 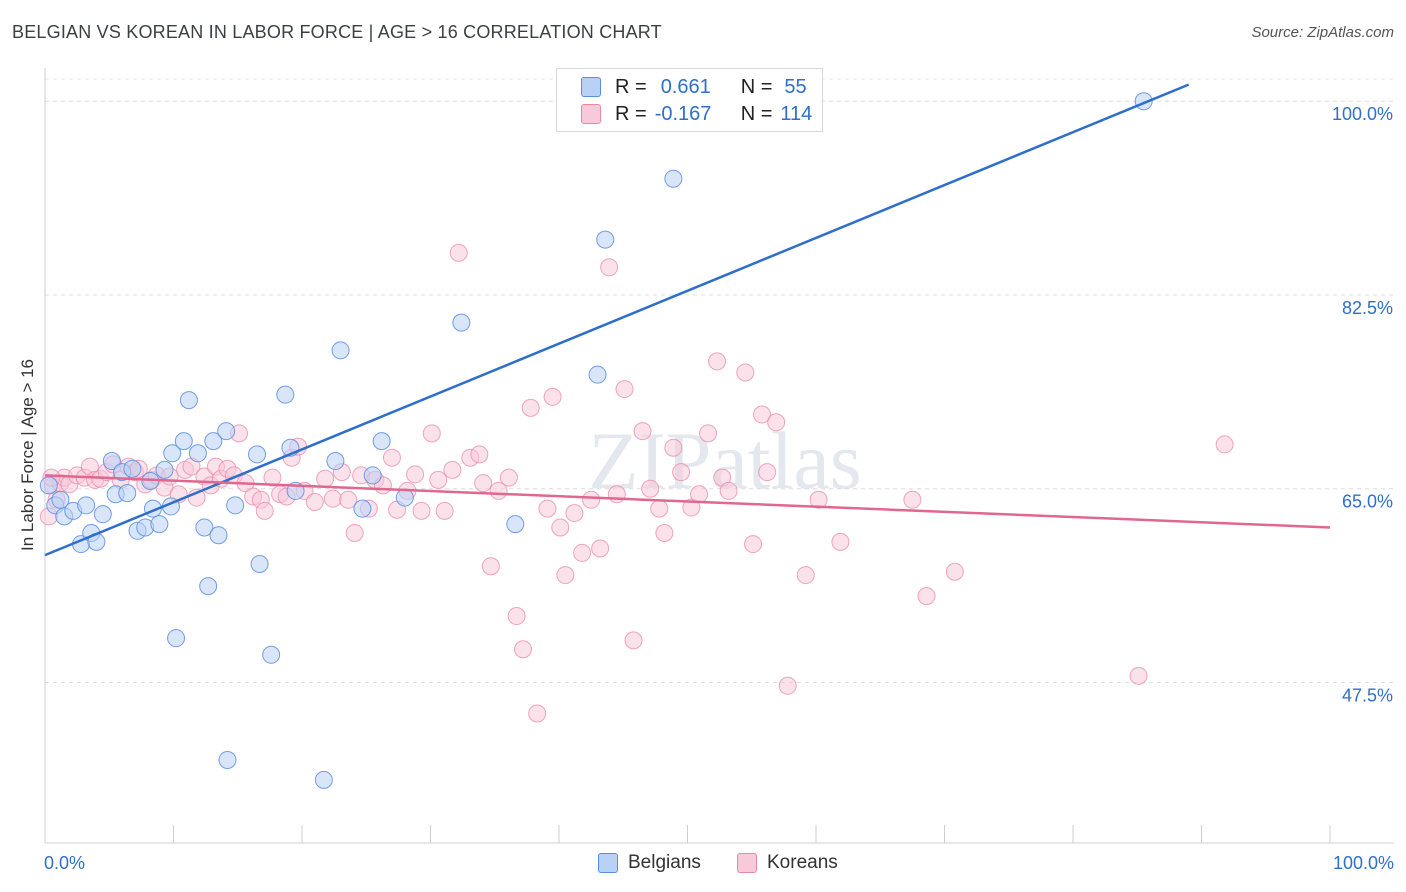 What do you see at coordinates (1367, 502) in the screenshot?
I see `y-tick-label: 65.0%` at bounding box center [1367, 502].